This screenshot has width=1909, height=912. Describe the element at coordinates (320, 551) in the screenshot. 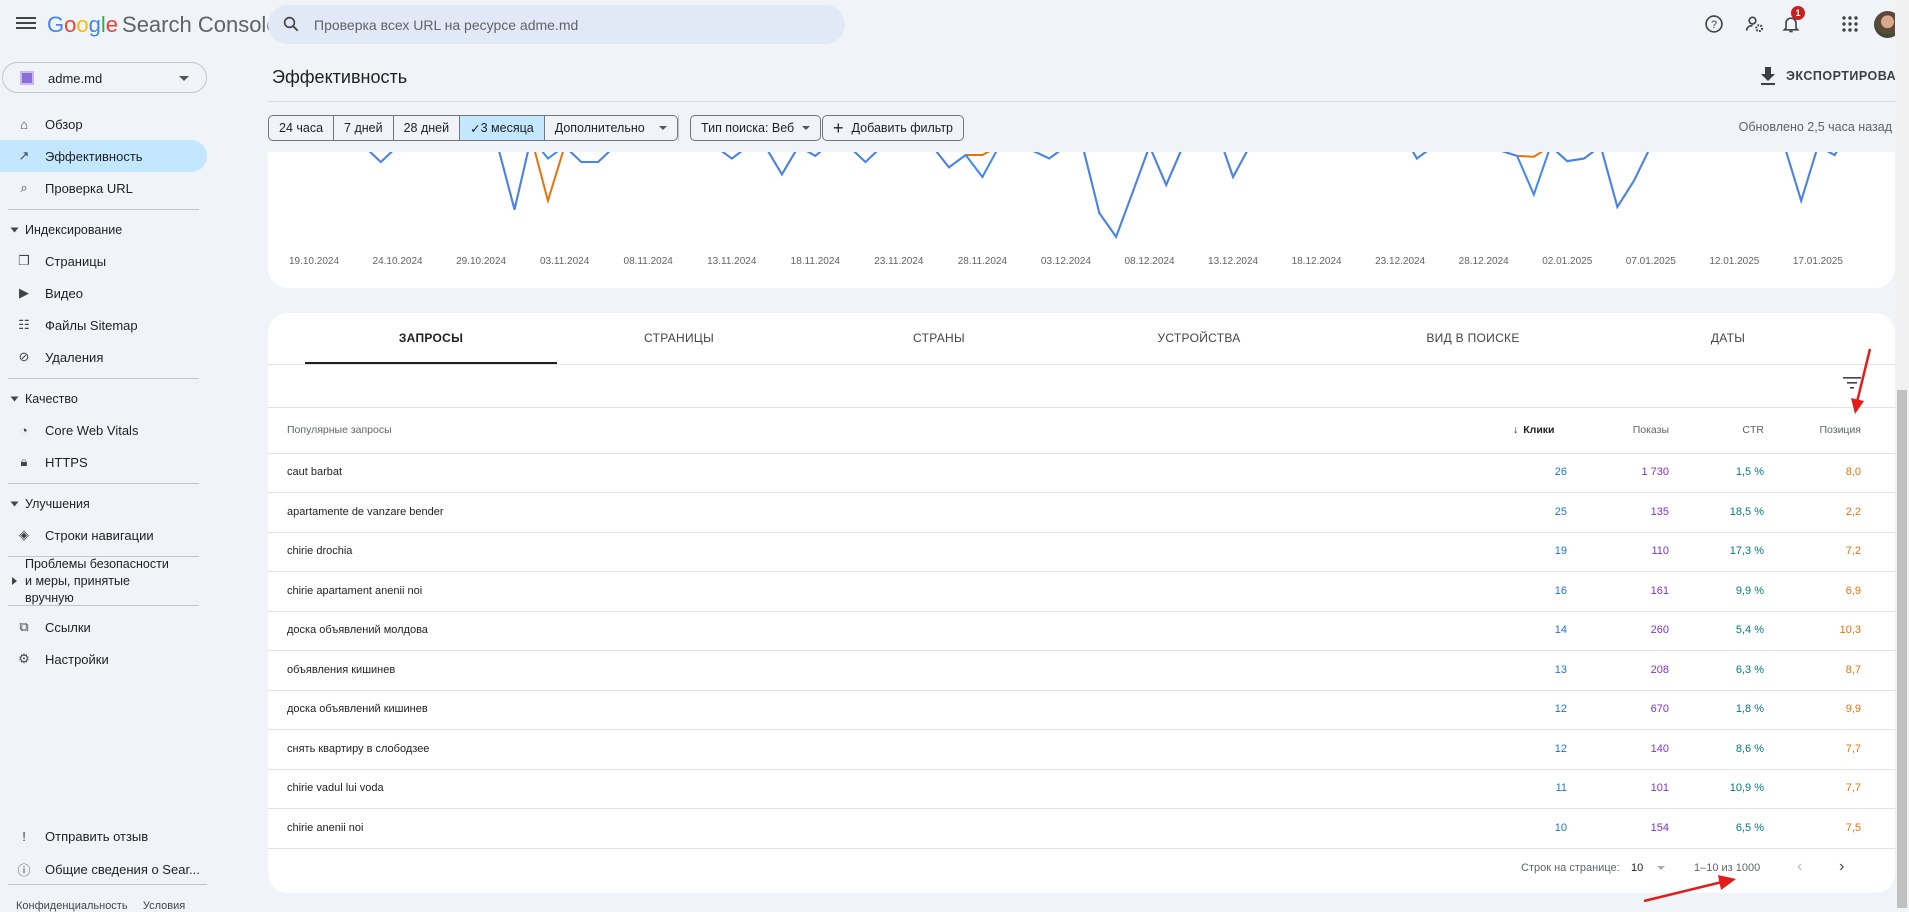

I see `query-cell: chirie drochia` at that location.